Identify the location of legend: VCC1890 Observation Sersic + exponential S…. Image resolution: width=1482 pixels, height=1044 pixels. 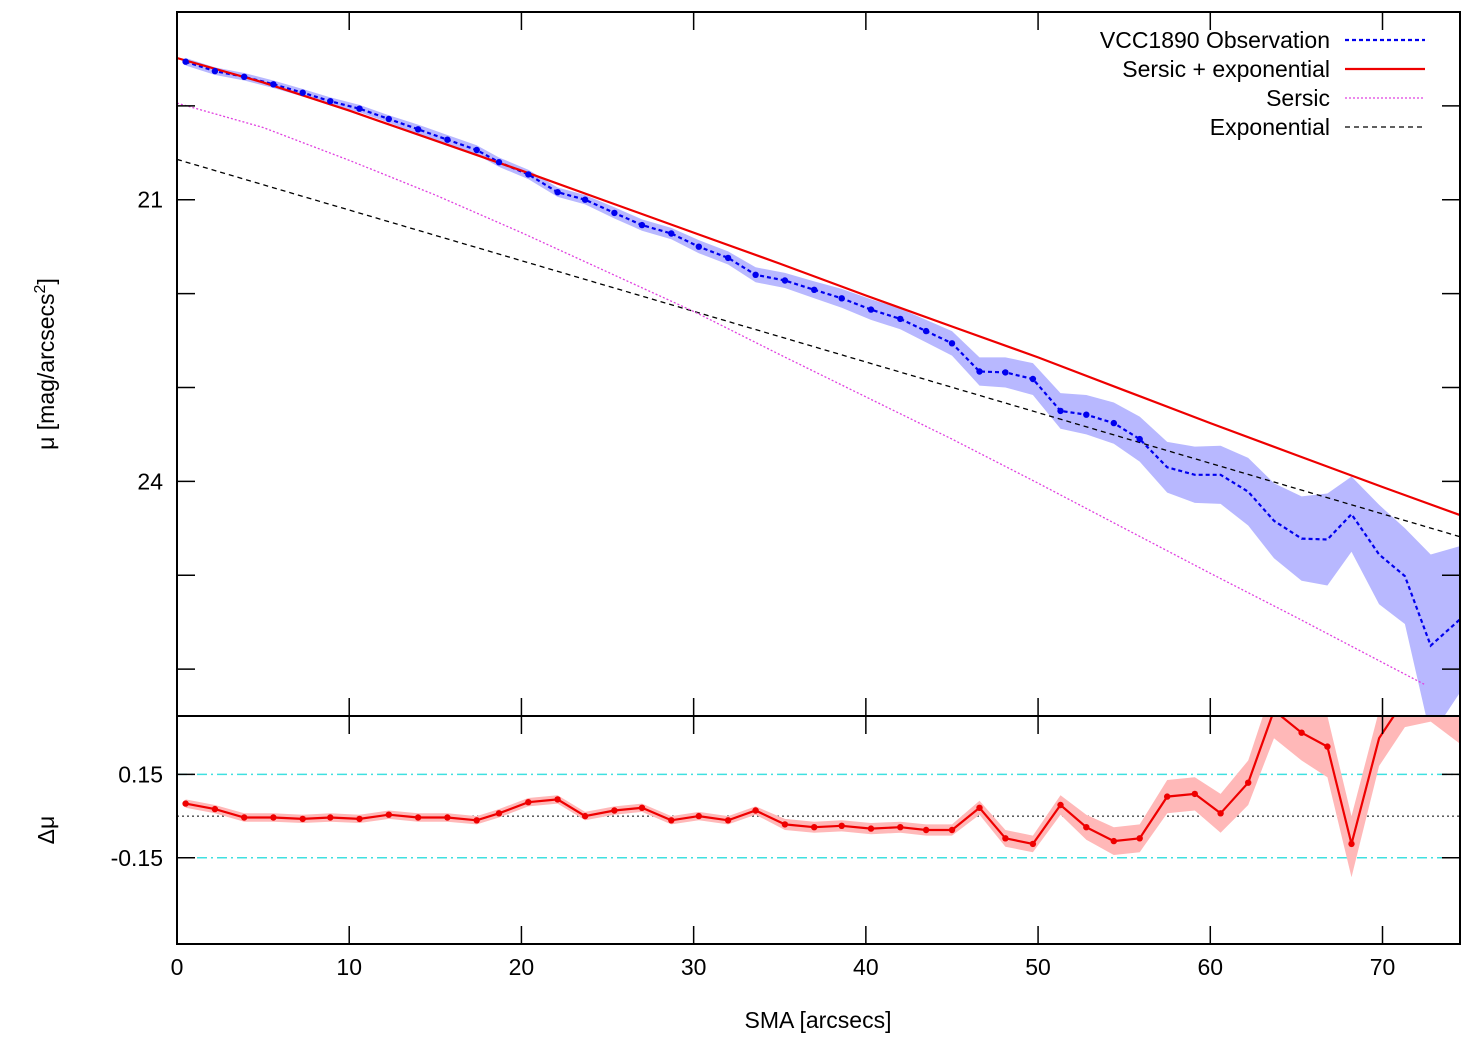
(1262, 83).